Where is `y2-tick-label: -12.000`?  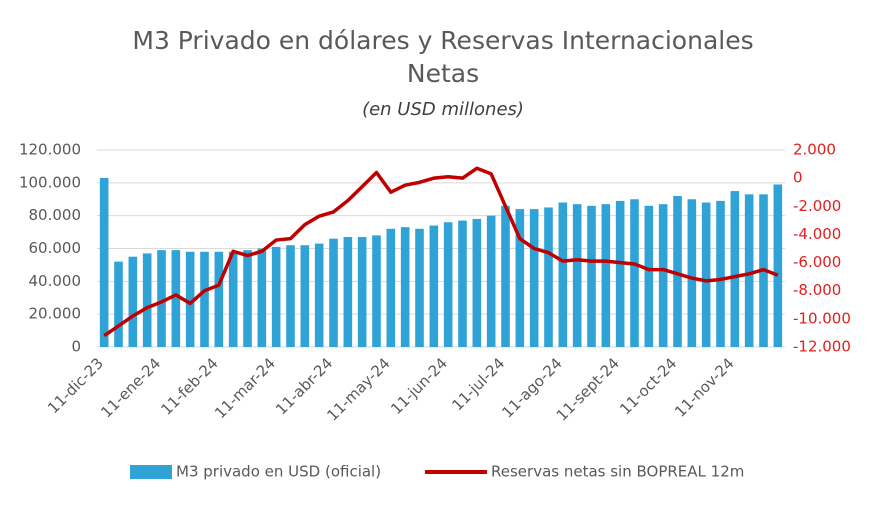
y2-tick-label: -12.000 is located at coordinates (822, 347).